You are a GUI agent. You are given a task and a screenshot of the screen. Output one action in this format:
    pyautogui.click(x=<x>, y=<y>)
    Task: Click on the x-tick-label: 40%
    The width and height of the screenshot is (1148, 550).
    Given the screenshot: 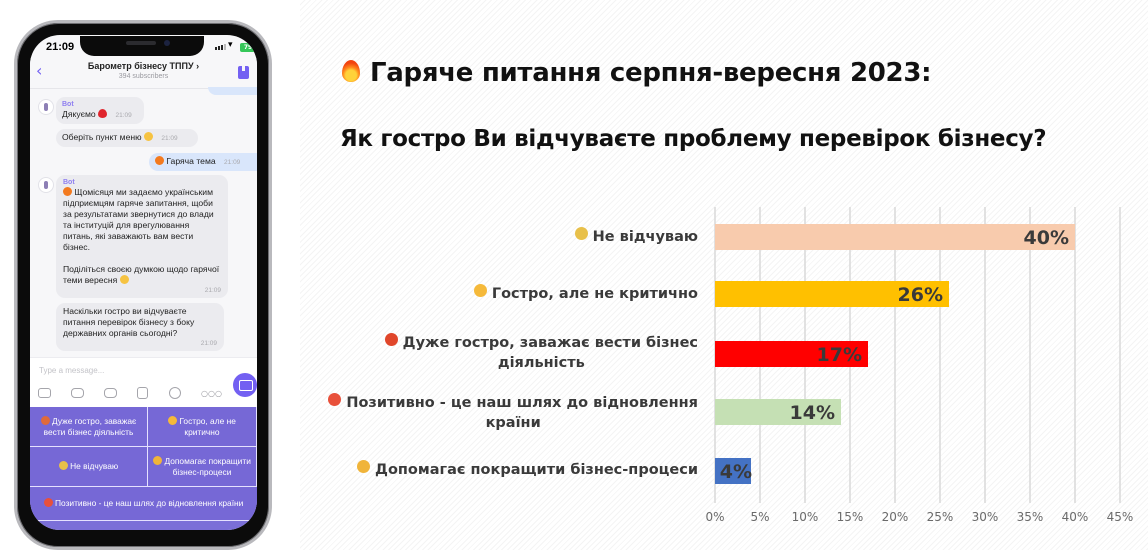 What is the action you would take?
    pyautogui.click(x=1075, y=517)
    